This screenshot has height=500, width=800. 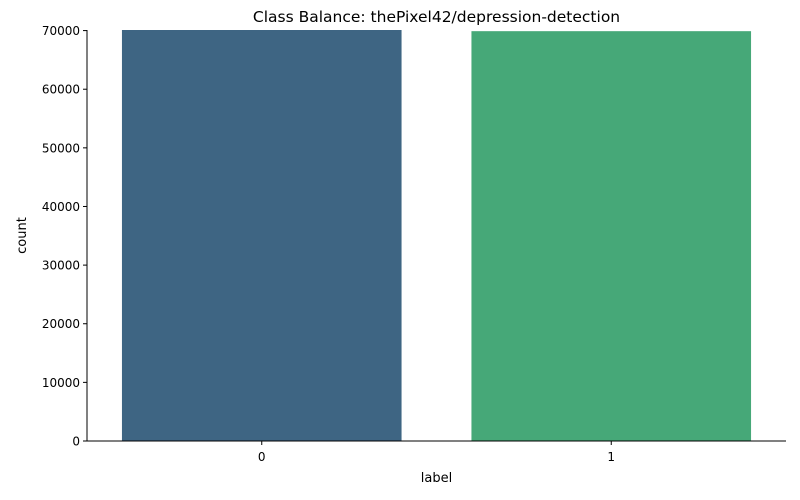 What do you see at coordinates (61, 148) in the screenshot?
I see `y-tick-label: 50000` at bounding box center [61, 148].